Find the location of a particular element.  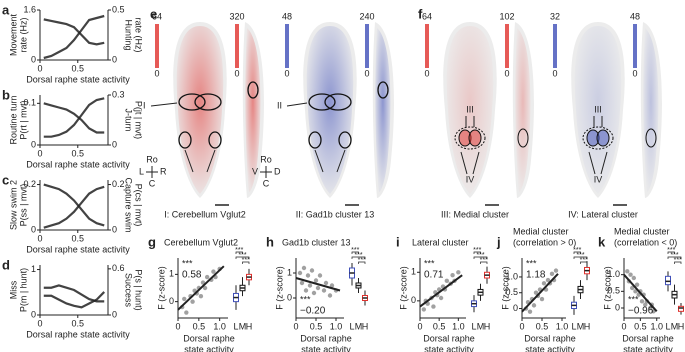

y-tick-label: 1.6 is located at coordinates (29, 9).